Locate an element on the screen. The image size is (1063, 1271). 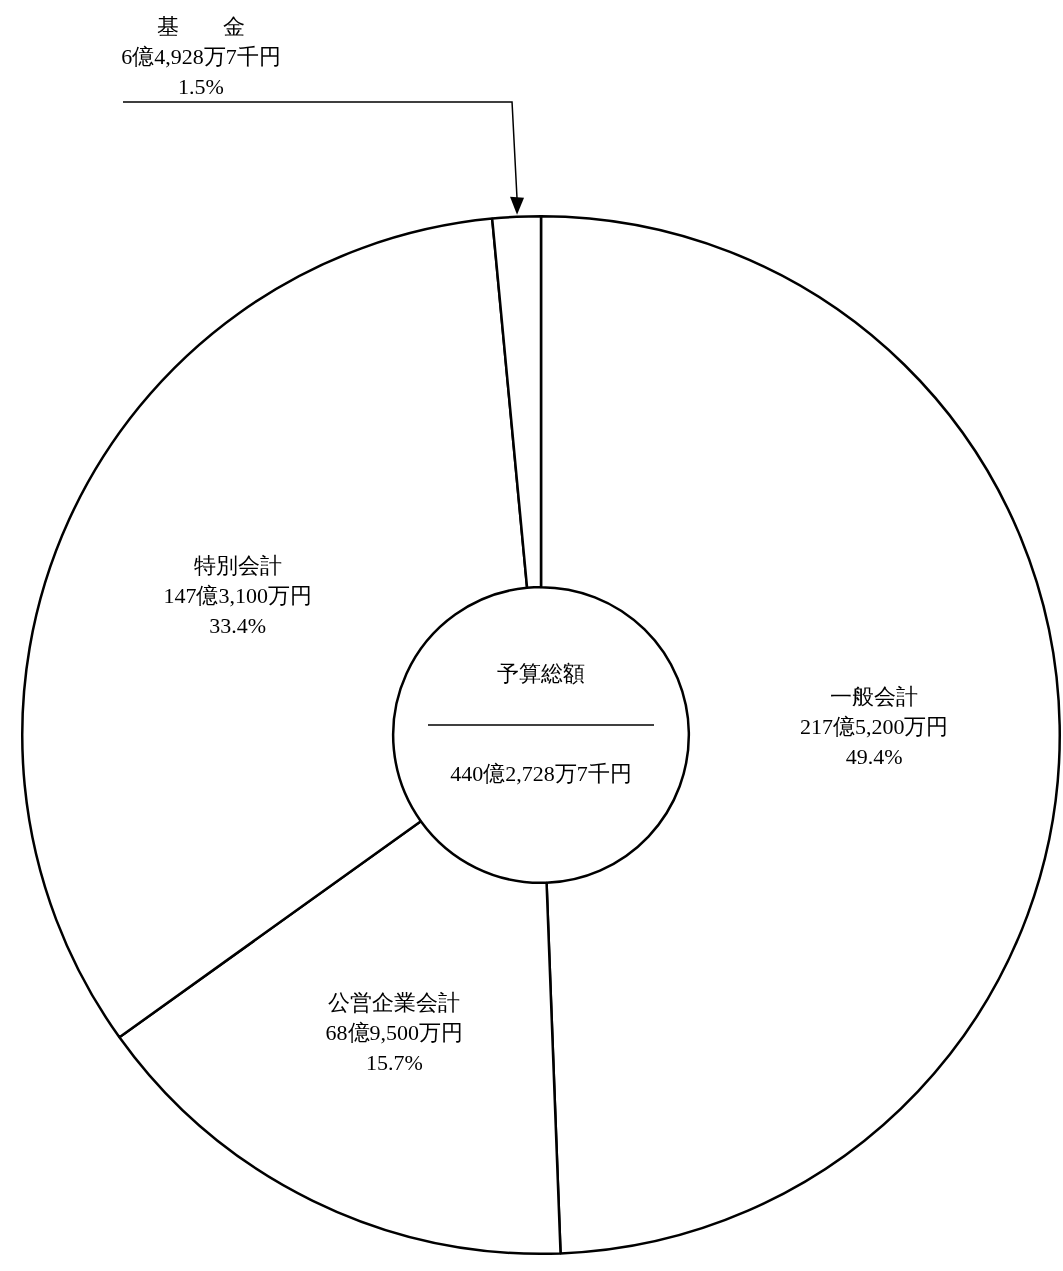
slice-label: 一般会計 is located at coordinates (874, 697).